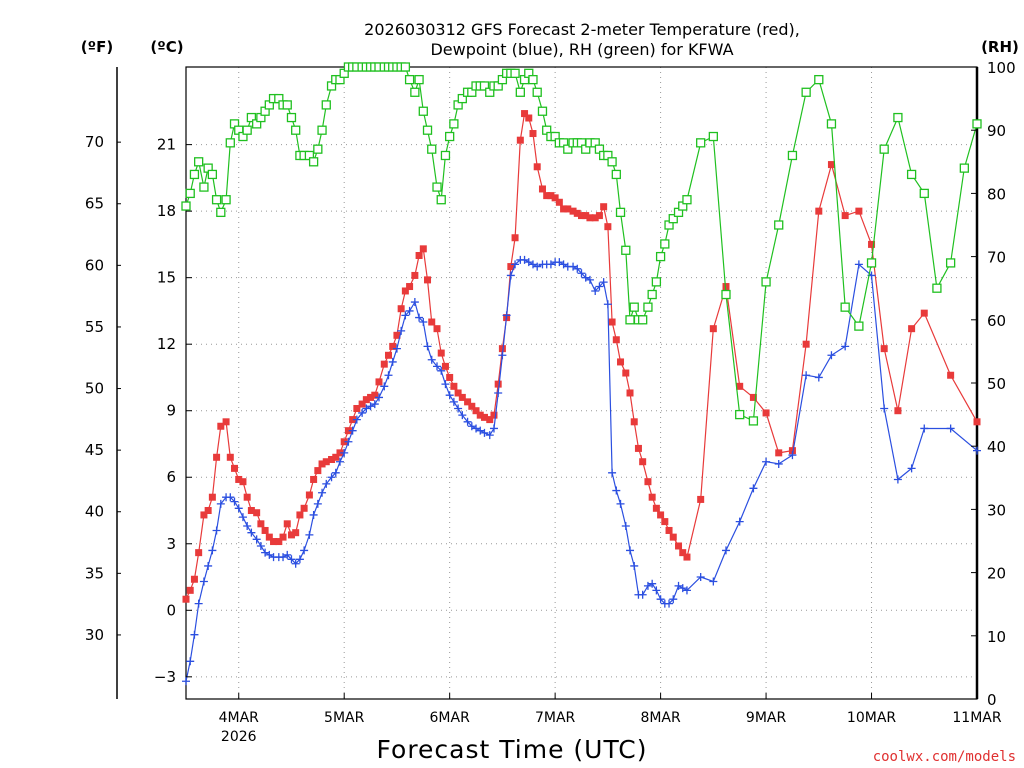 The height and width of the screenshot is (768, 1024). What do you see at coordinates (450, 718) in the screenshot?
I see `x-tick-label: 6MAR` at bounding box center [450, 718].